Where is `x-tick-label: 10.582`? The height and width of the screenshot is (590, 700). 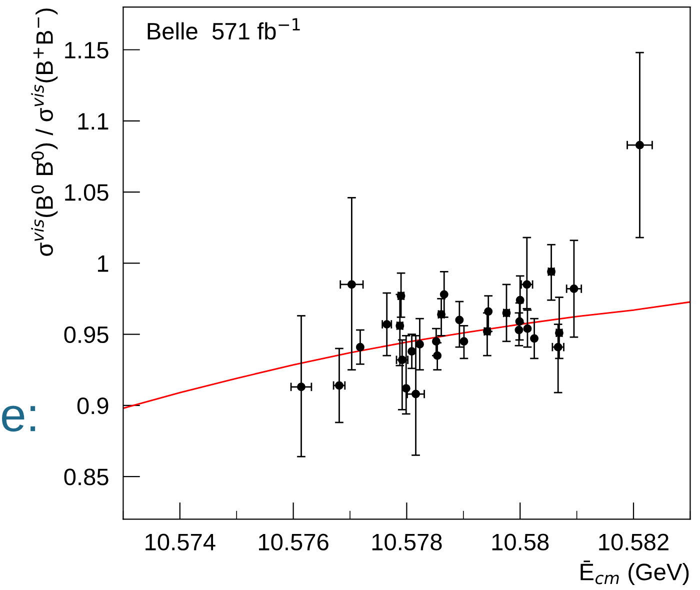
x-tick-label: 10.582 is located at coordinates (633, 542).